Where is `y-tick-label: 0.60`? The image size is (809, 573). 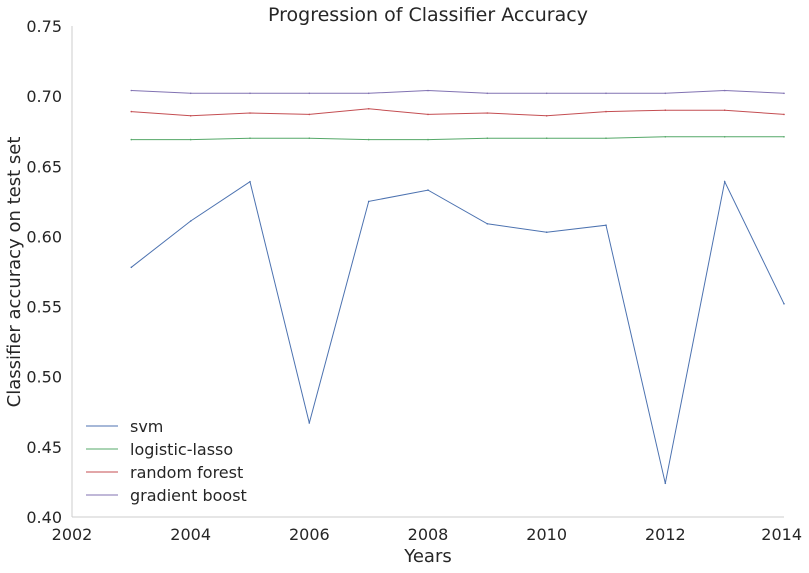
y-tick-label: 0.60 is located at coordinates (44, 236).